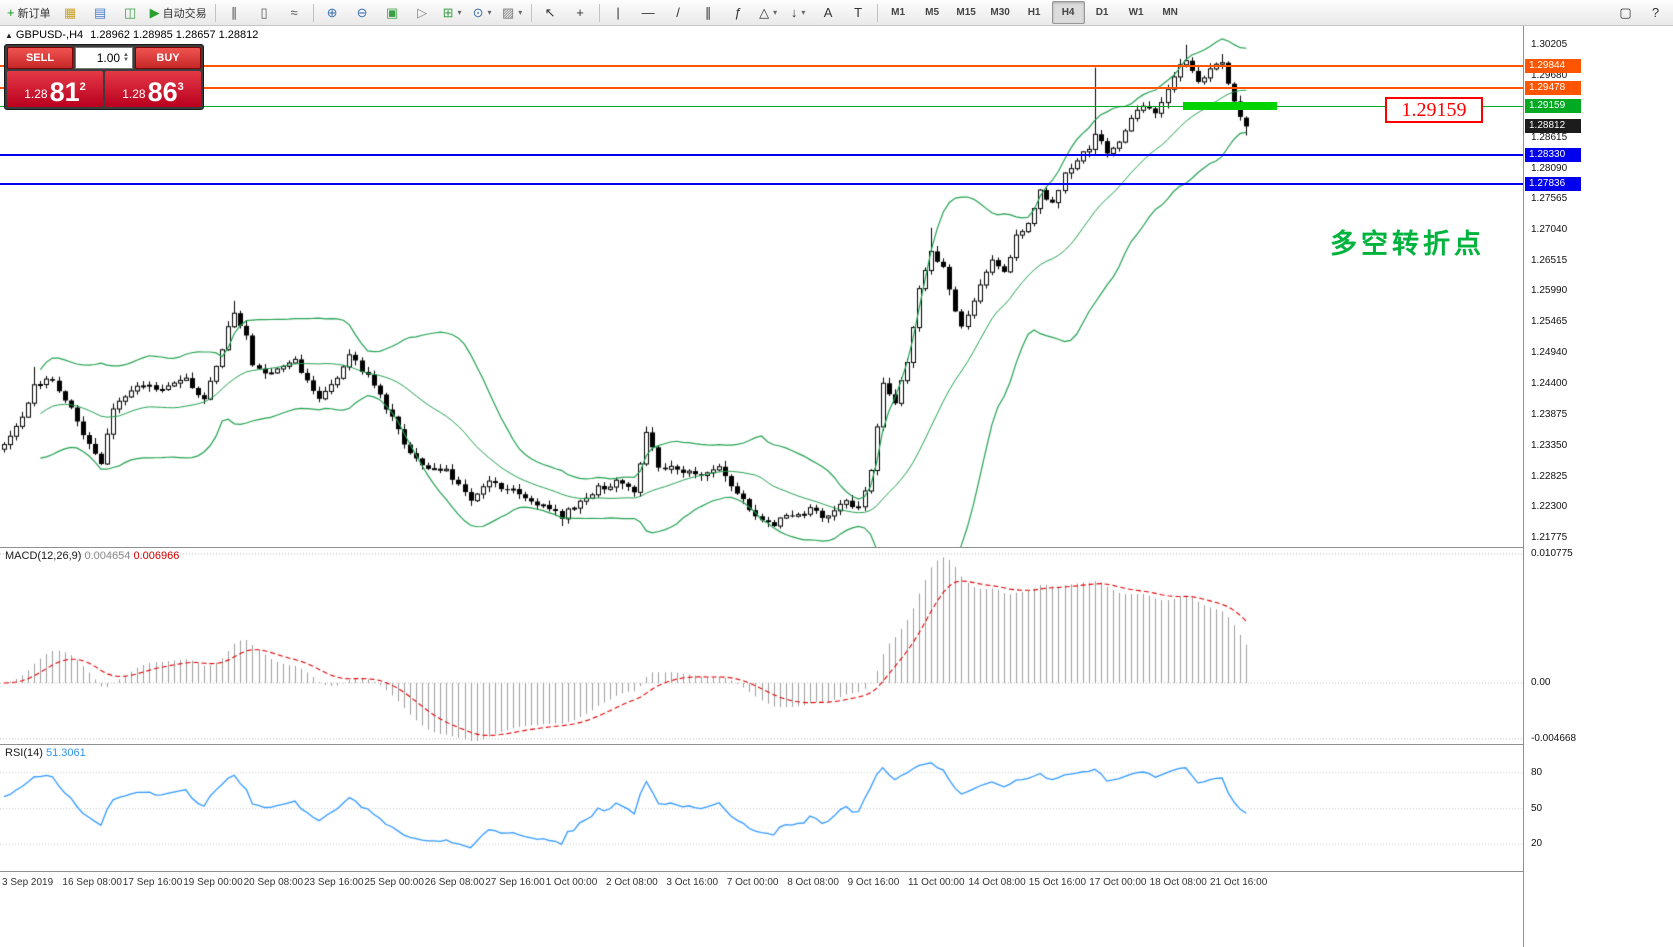 This screenshot has width=1673, height=947. What do you see at coordinates (482, 12) in the screenshot?
I see `periods-button: ⊙ ▾` at bounding box center [482, 12].